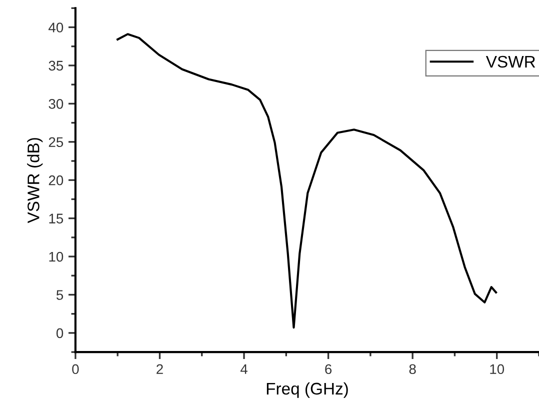 Image resolution: width=539 pixels, height=407 pixels. What do you see at coordinates (56, 180) in the screenshot?
I see `y-tick-label: 20` at bounding box center [56, 180].